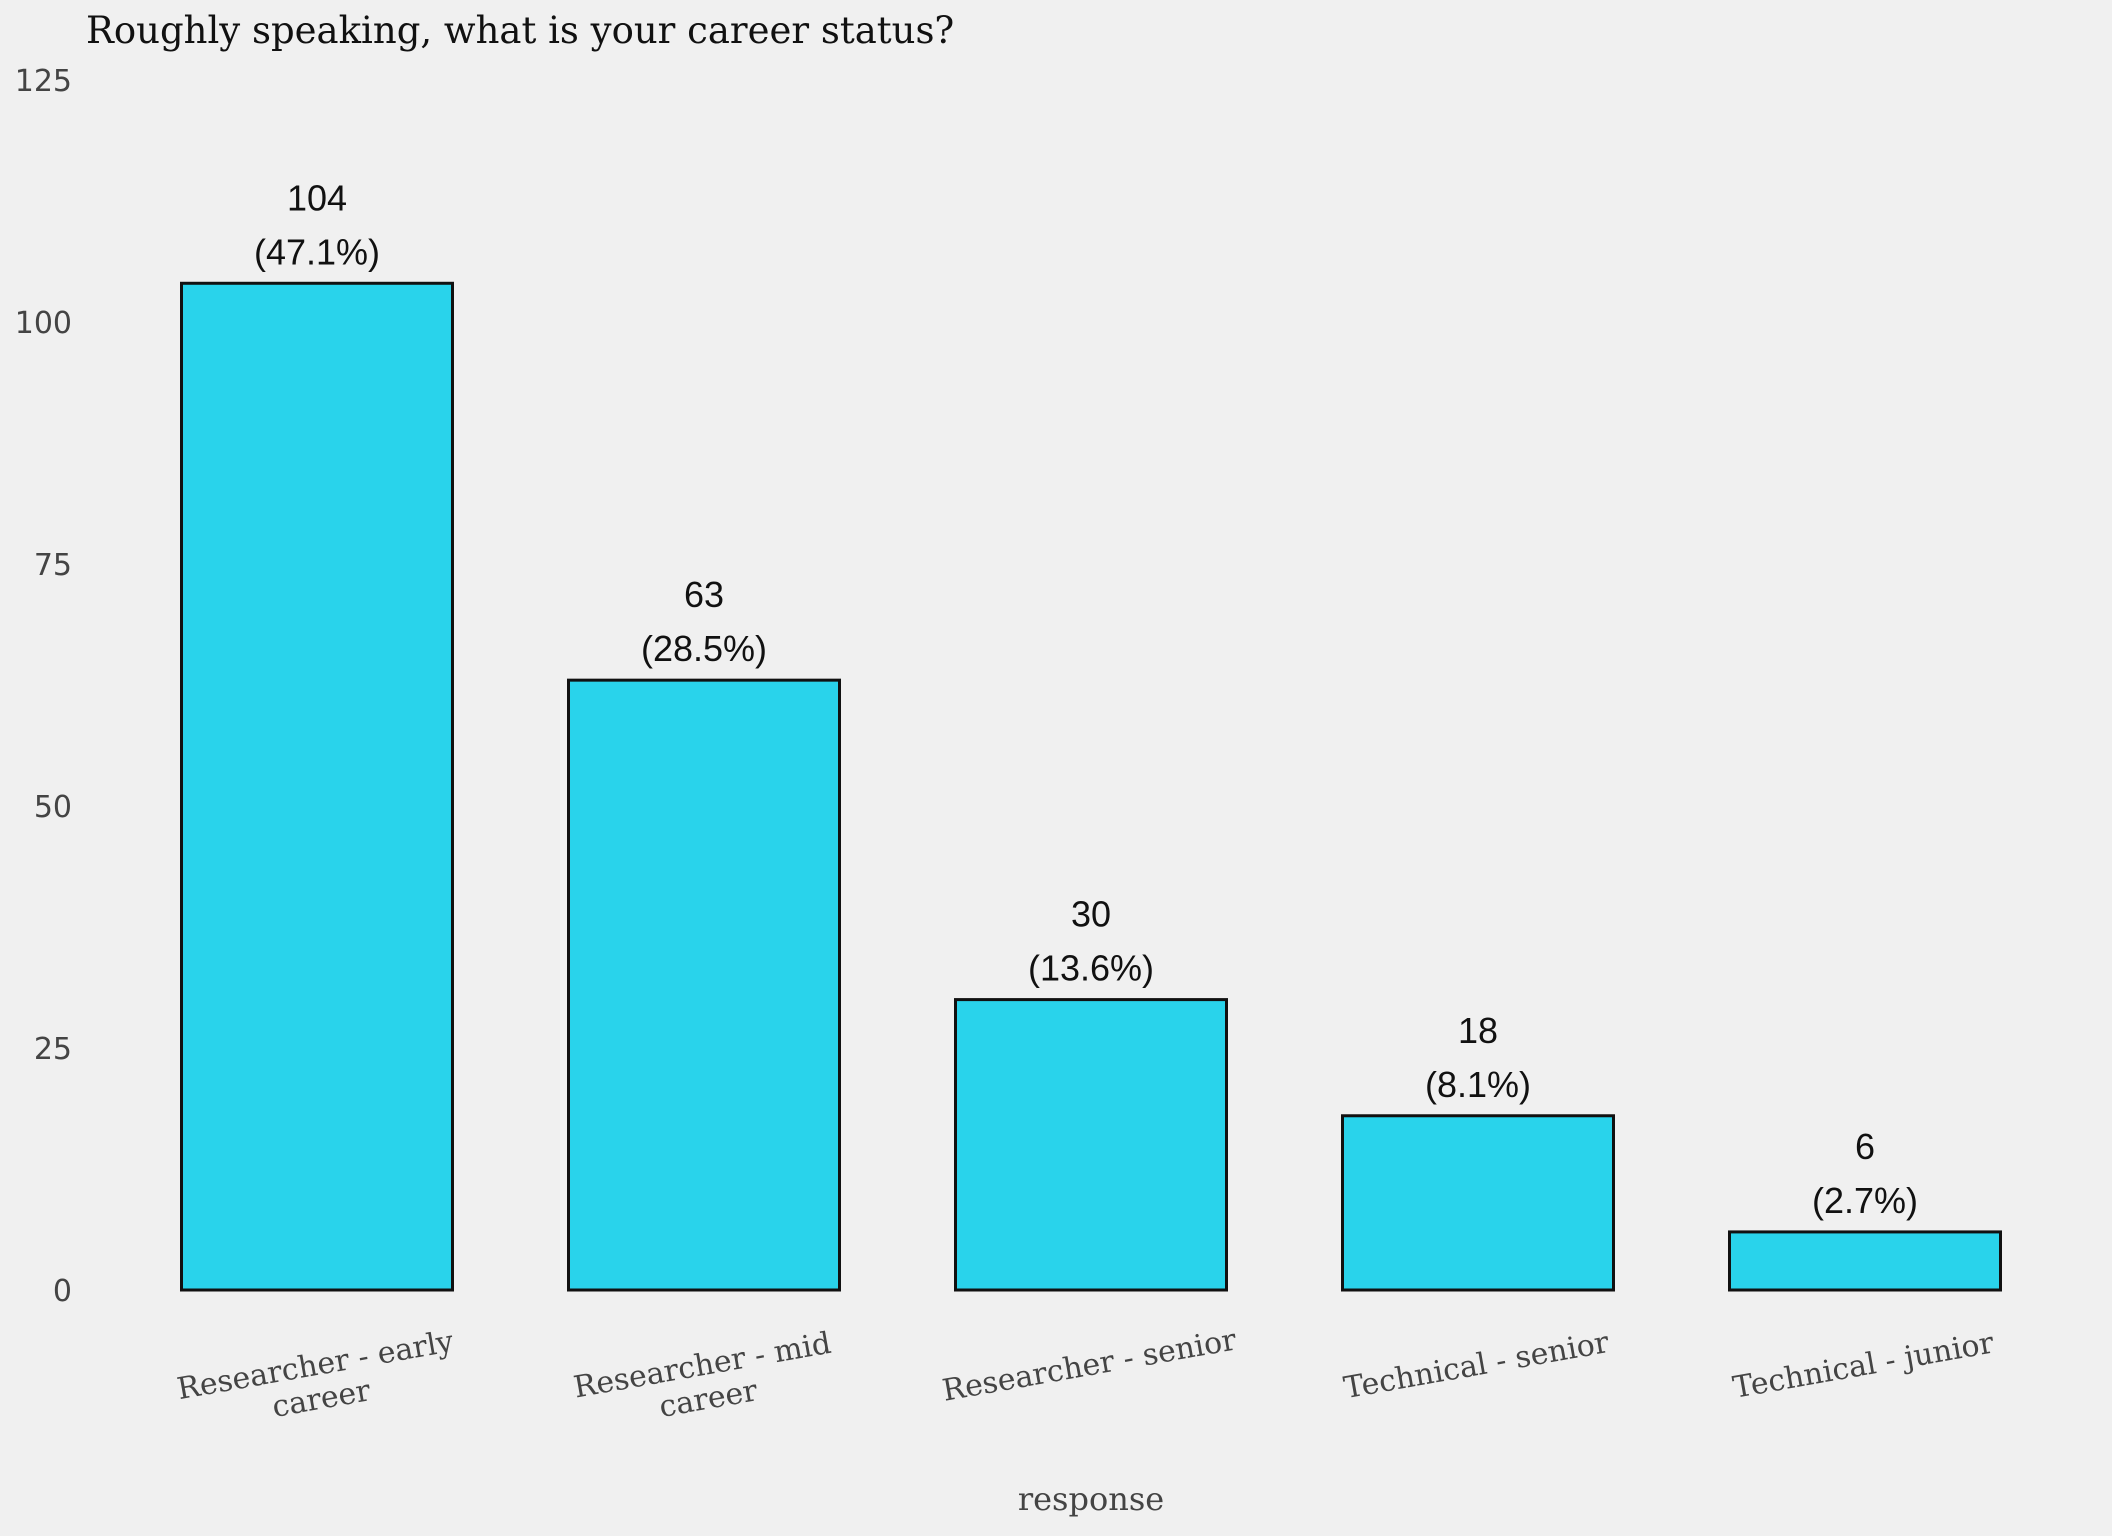 The image size is (2112, 1536). I want to click on x-tick-label: Researcher - senior, so click(1090, 1365).